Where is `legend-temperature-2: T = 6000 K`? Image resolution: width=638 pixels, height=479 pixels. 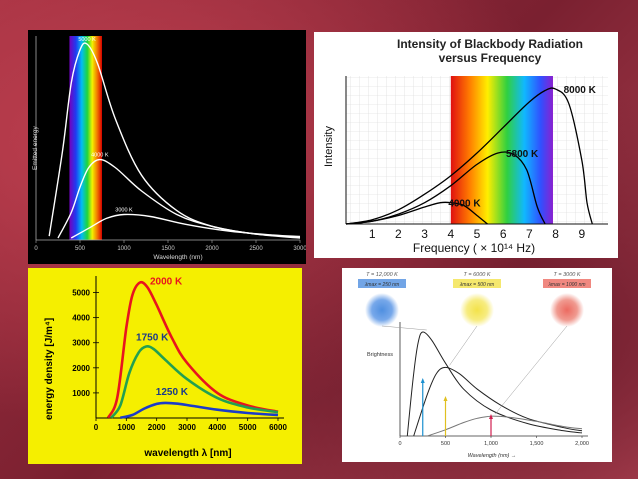
legend-temperature-2: T = 6000 K is located at coordinates (476, 275).